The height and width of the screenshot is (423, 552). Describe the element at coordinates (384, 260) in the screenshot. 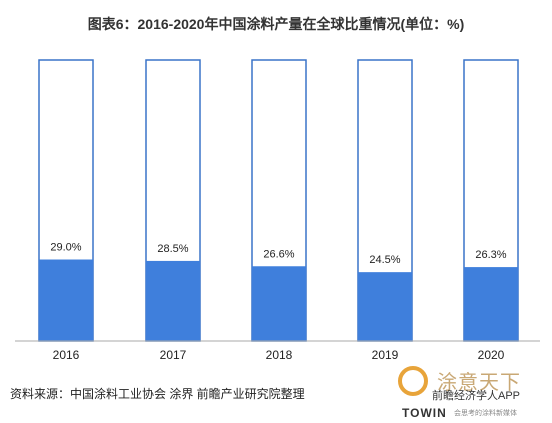

I see `value-label-2019: 24.5%` at that location.